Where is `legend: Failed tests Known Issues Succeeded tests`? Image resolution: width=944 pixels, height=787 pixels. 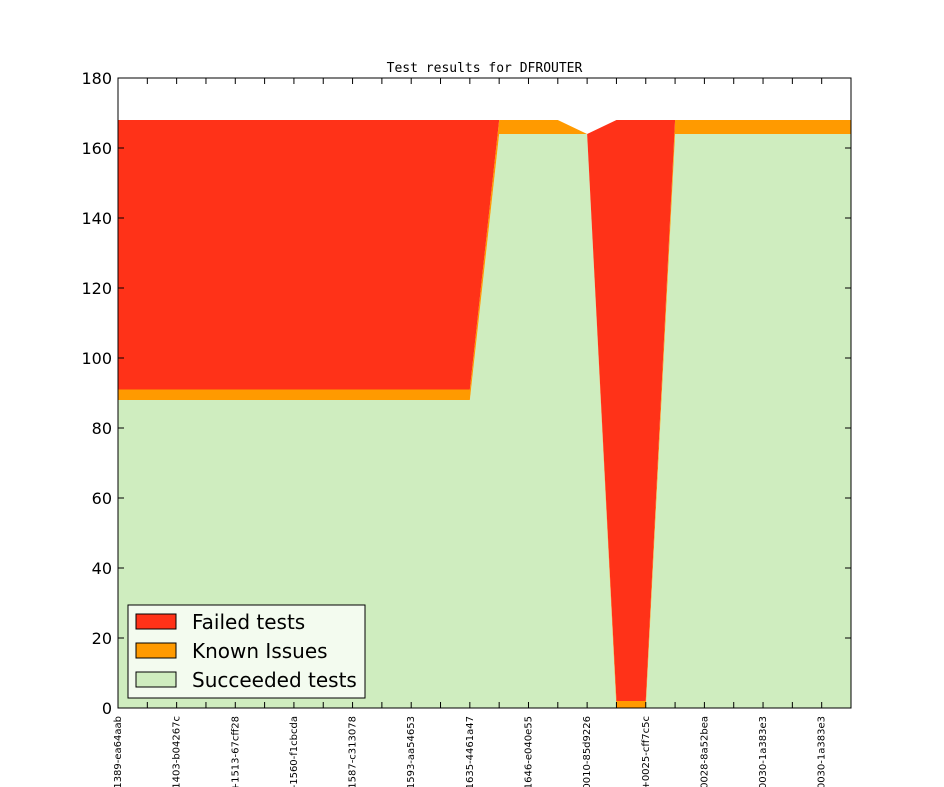
legend: Failed tests Known Issues Succeeded tests is located at coordinates (246, 651).